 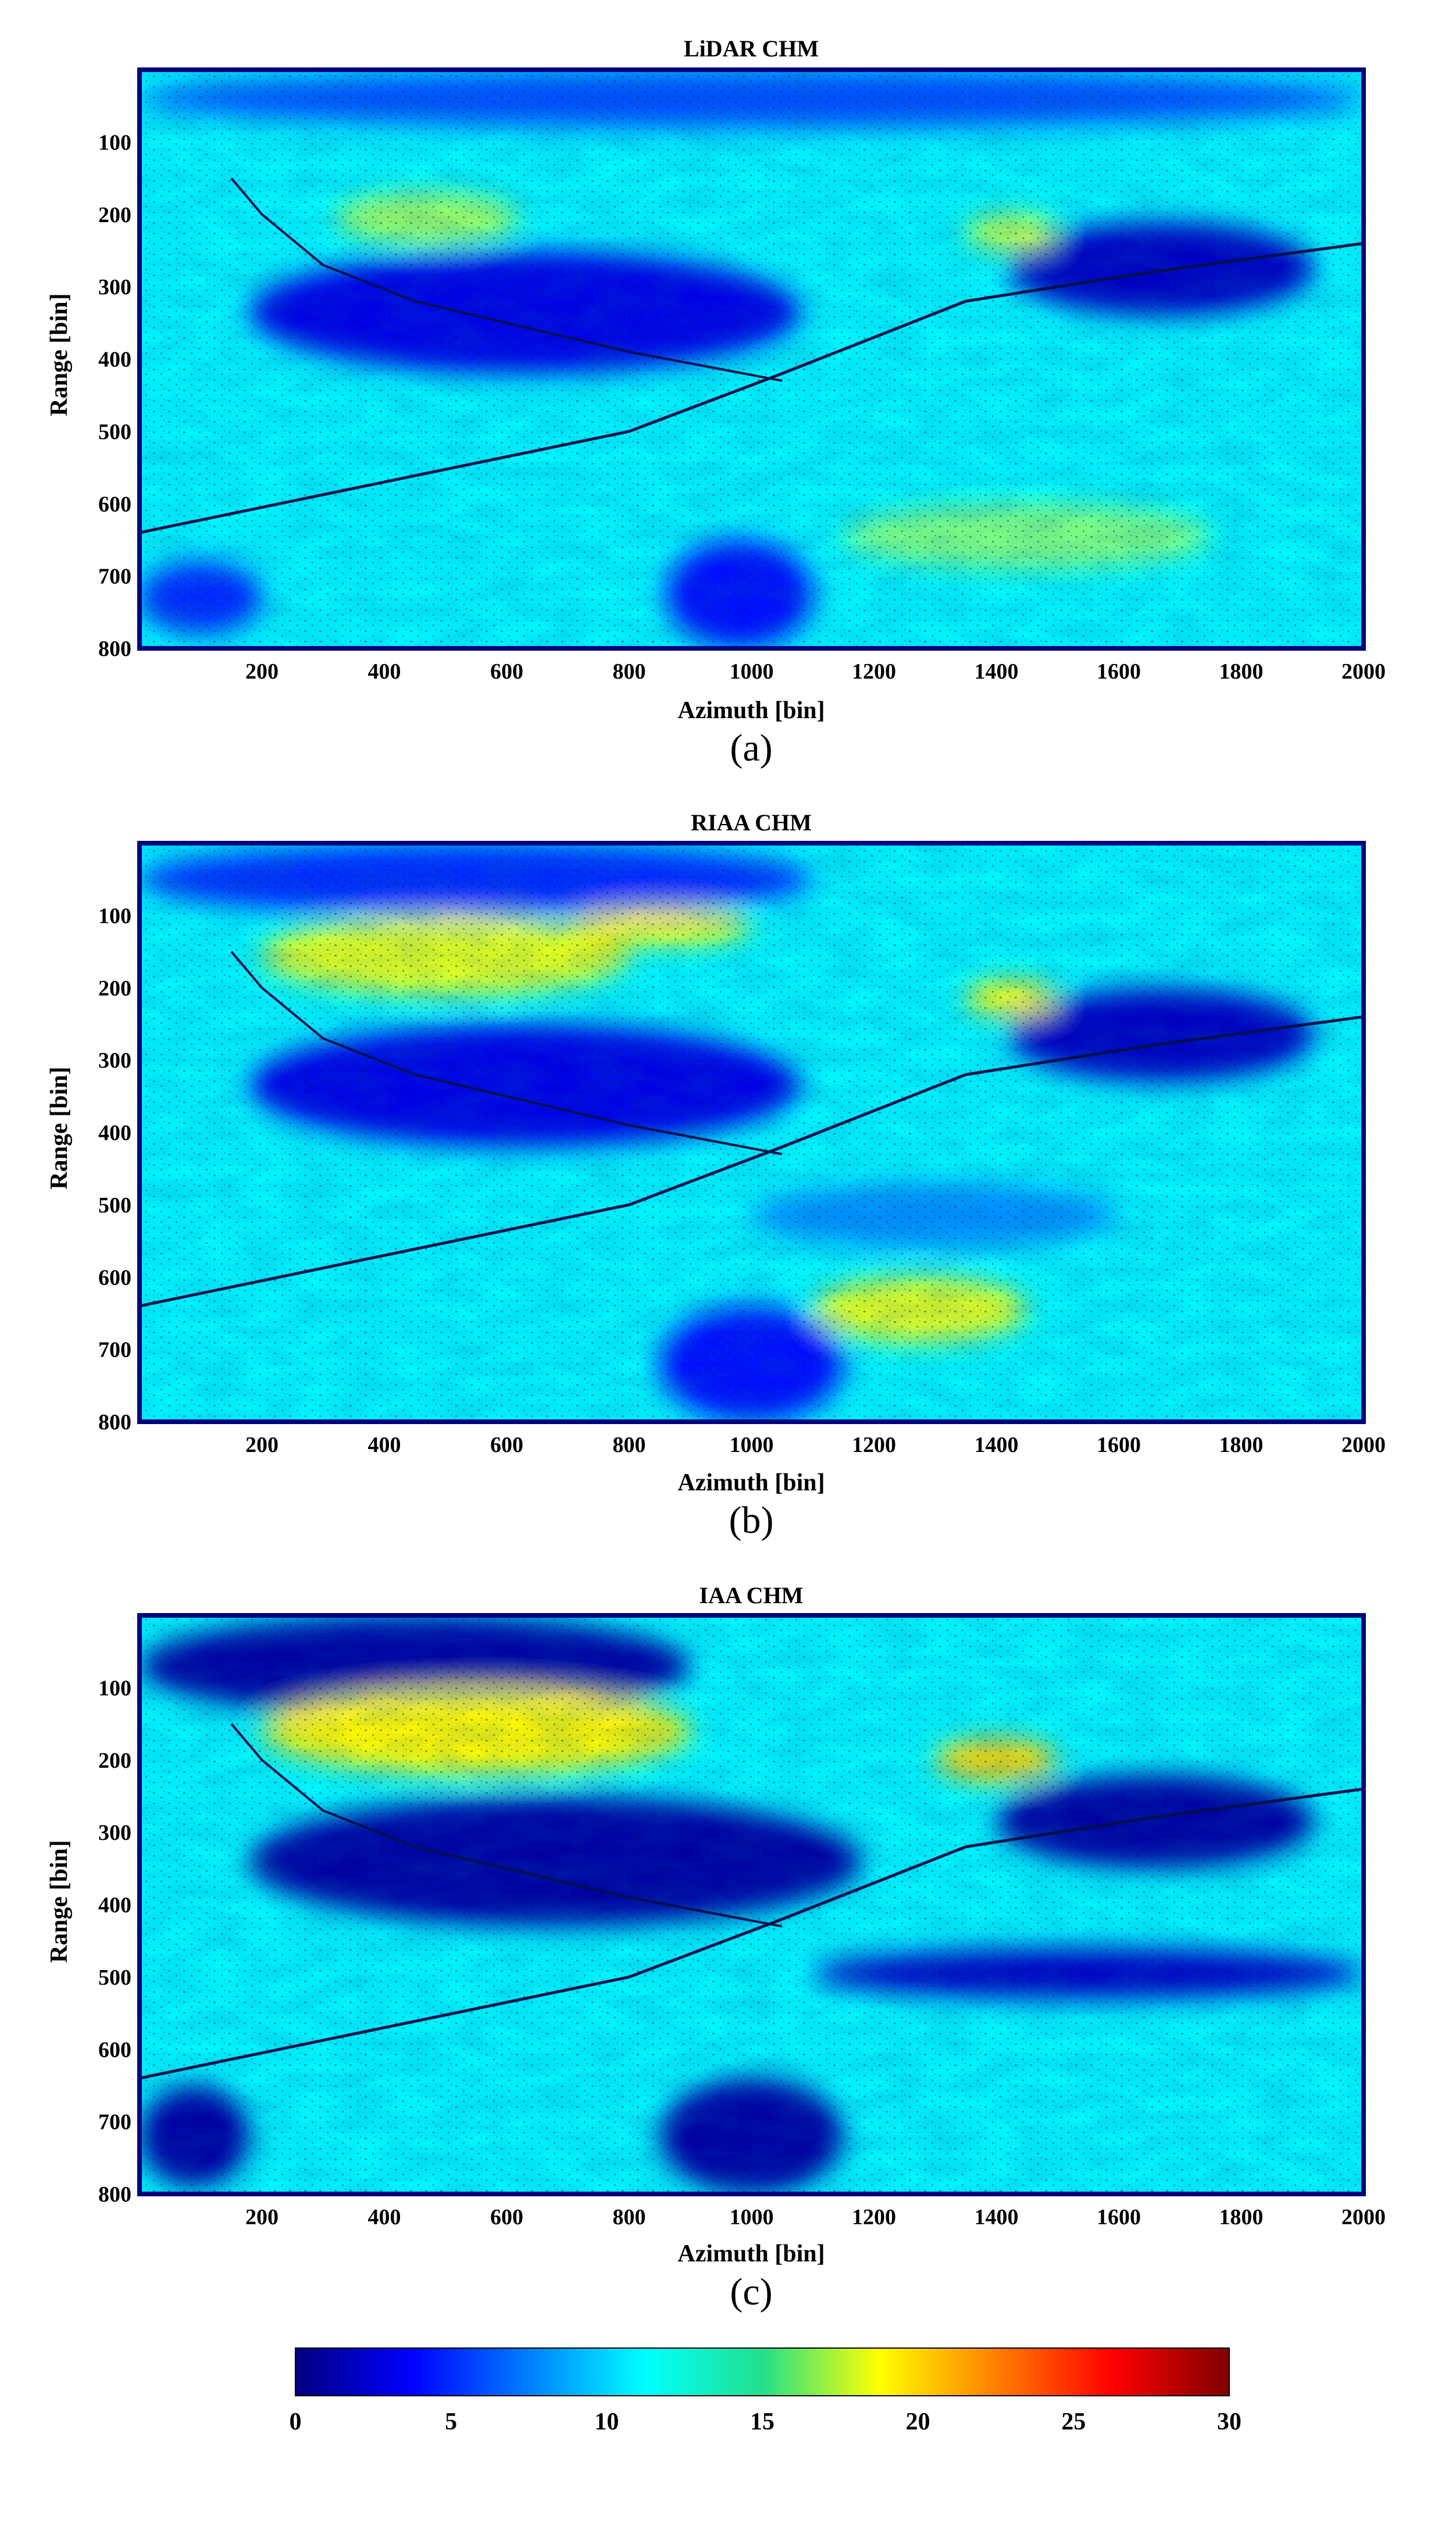 I want to click on subcaption-c: (c), so click(x=751, y=2292).